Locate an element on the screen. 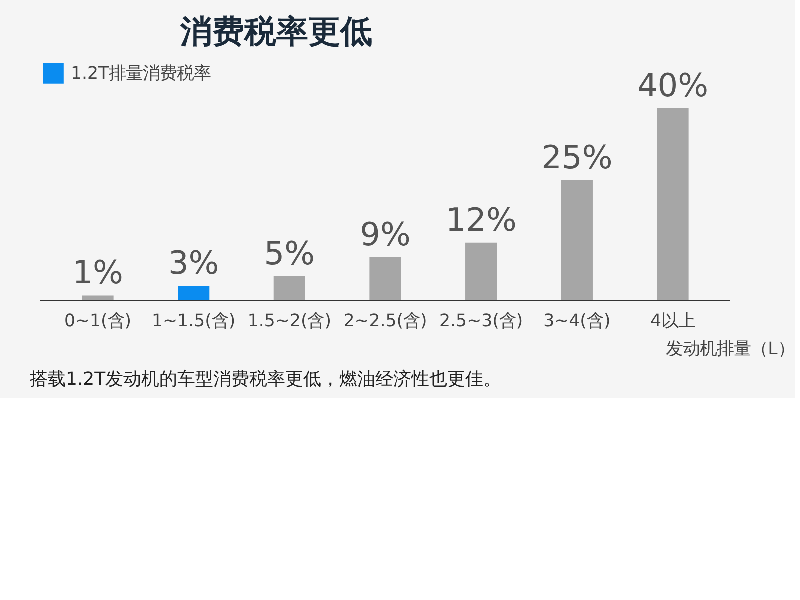 This screenshot has width=800, height=600. data-label: 5% is located at coordinates (290, 253).